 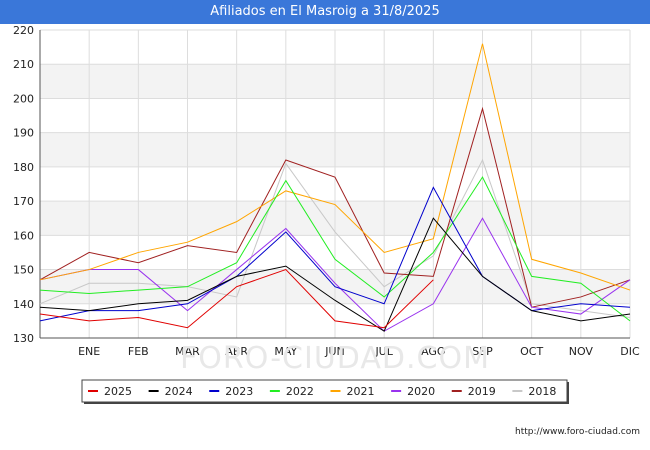 I want to click on watermark-text: FORO-CIUDAD.COM, so click(x=335, y=358).